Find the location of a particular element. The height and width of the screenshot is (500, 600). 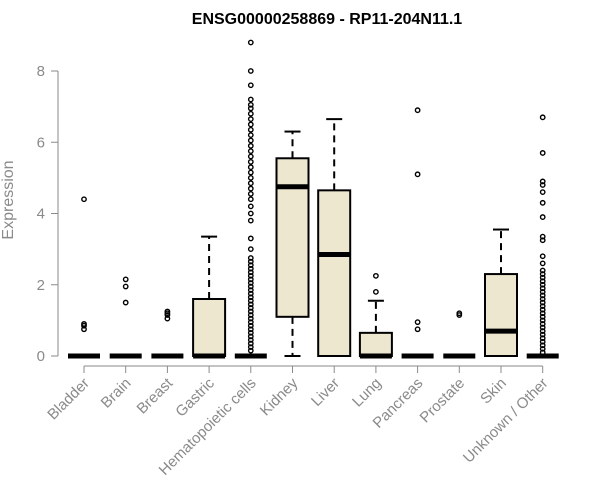

y-tick-label: 6 is located at coordinates (41, 142).